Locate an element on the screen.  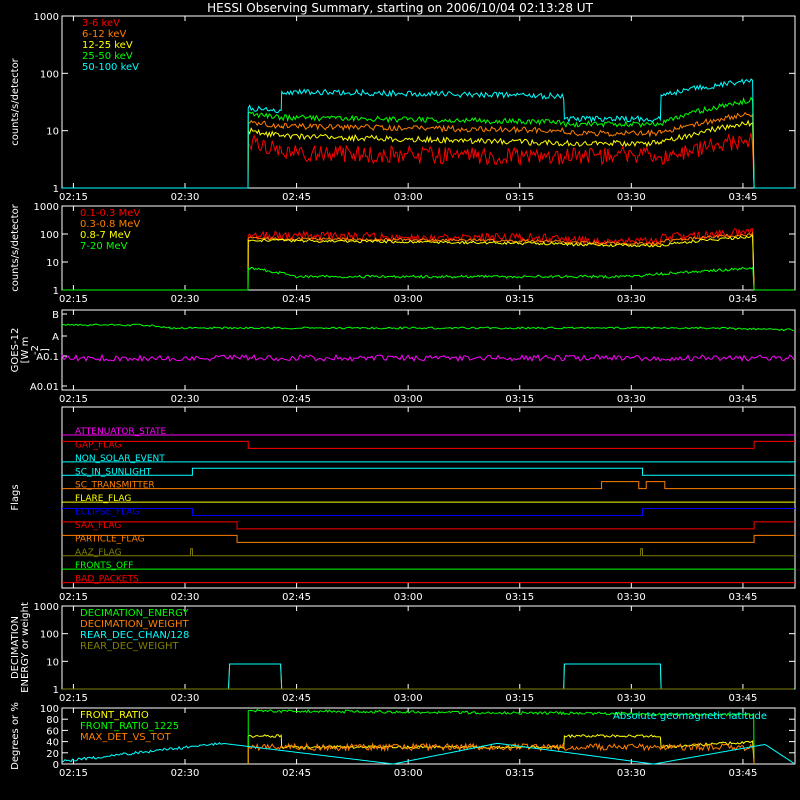
y-axis-label: Degrees or % is located at coordinates (15, 736).